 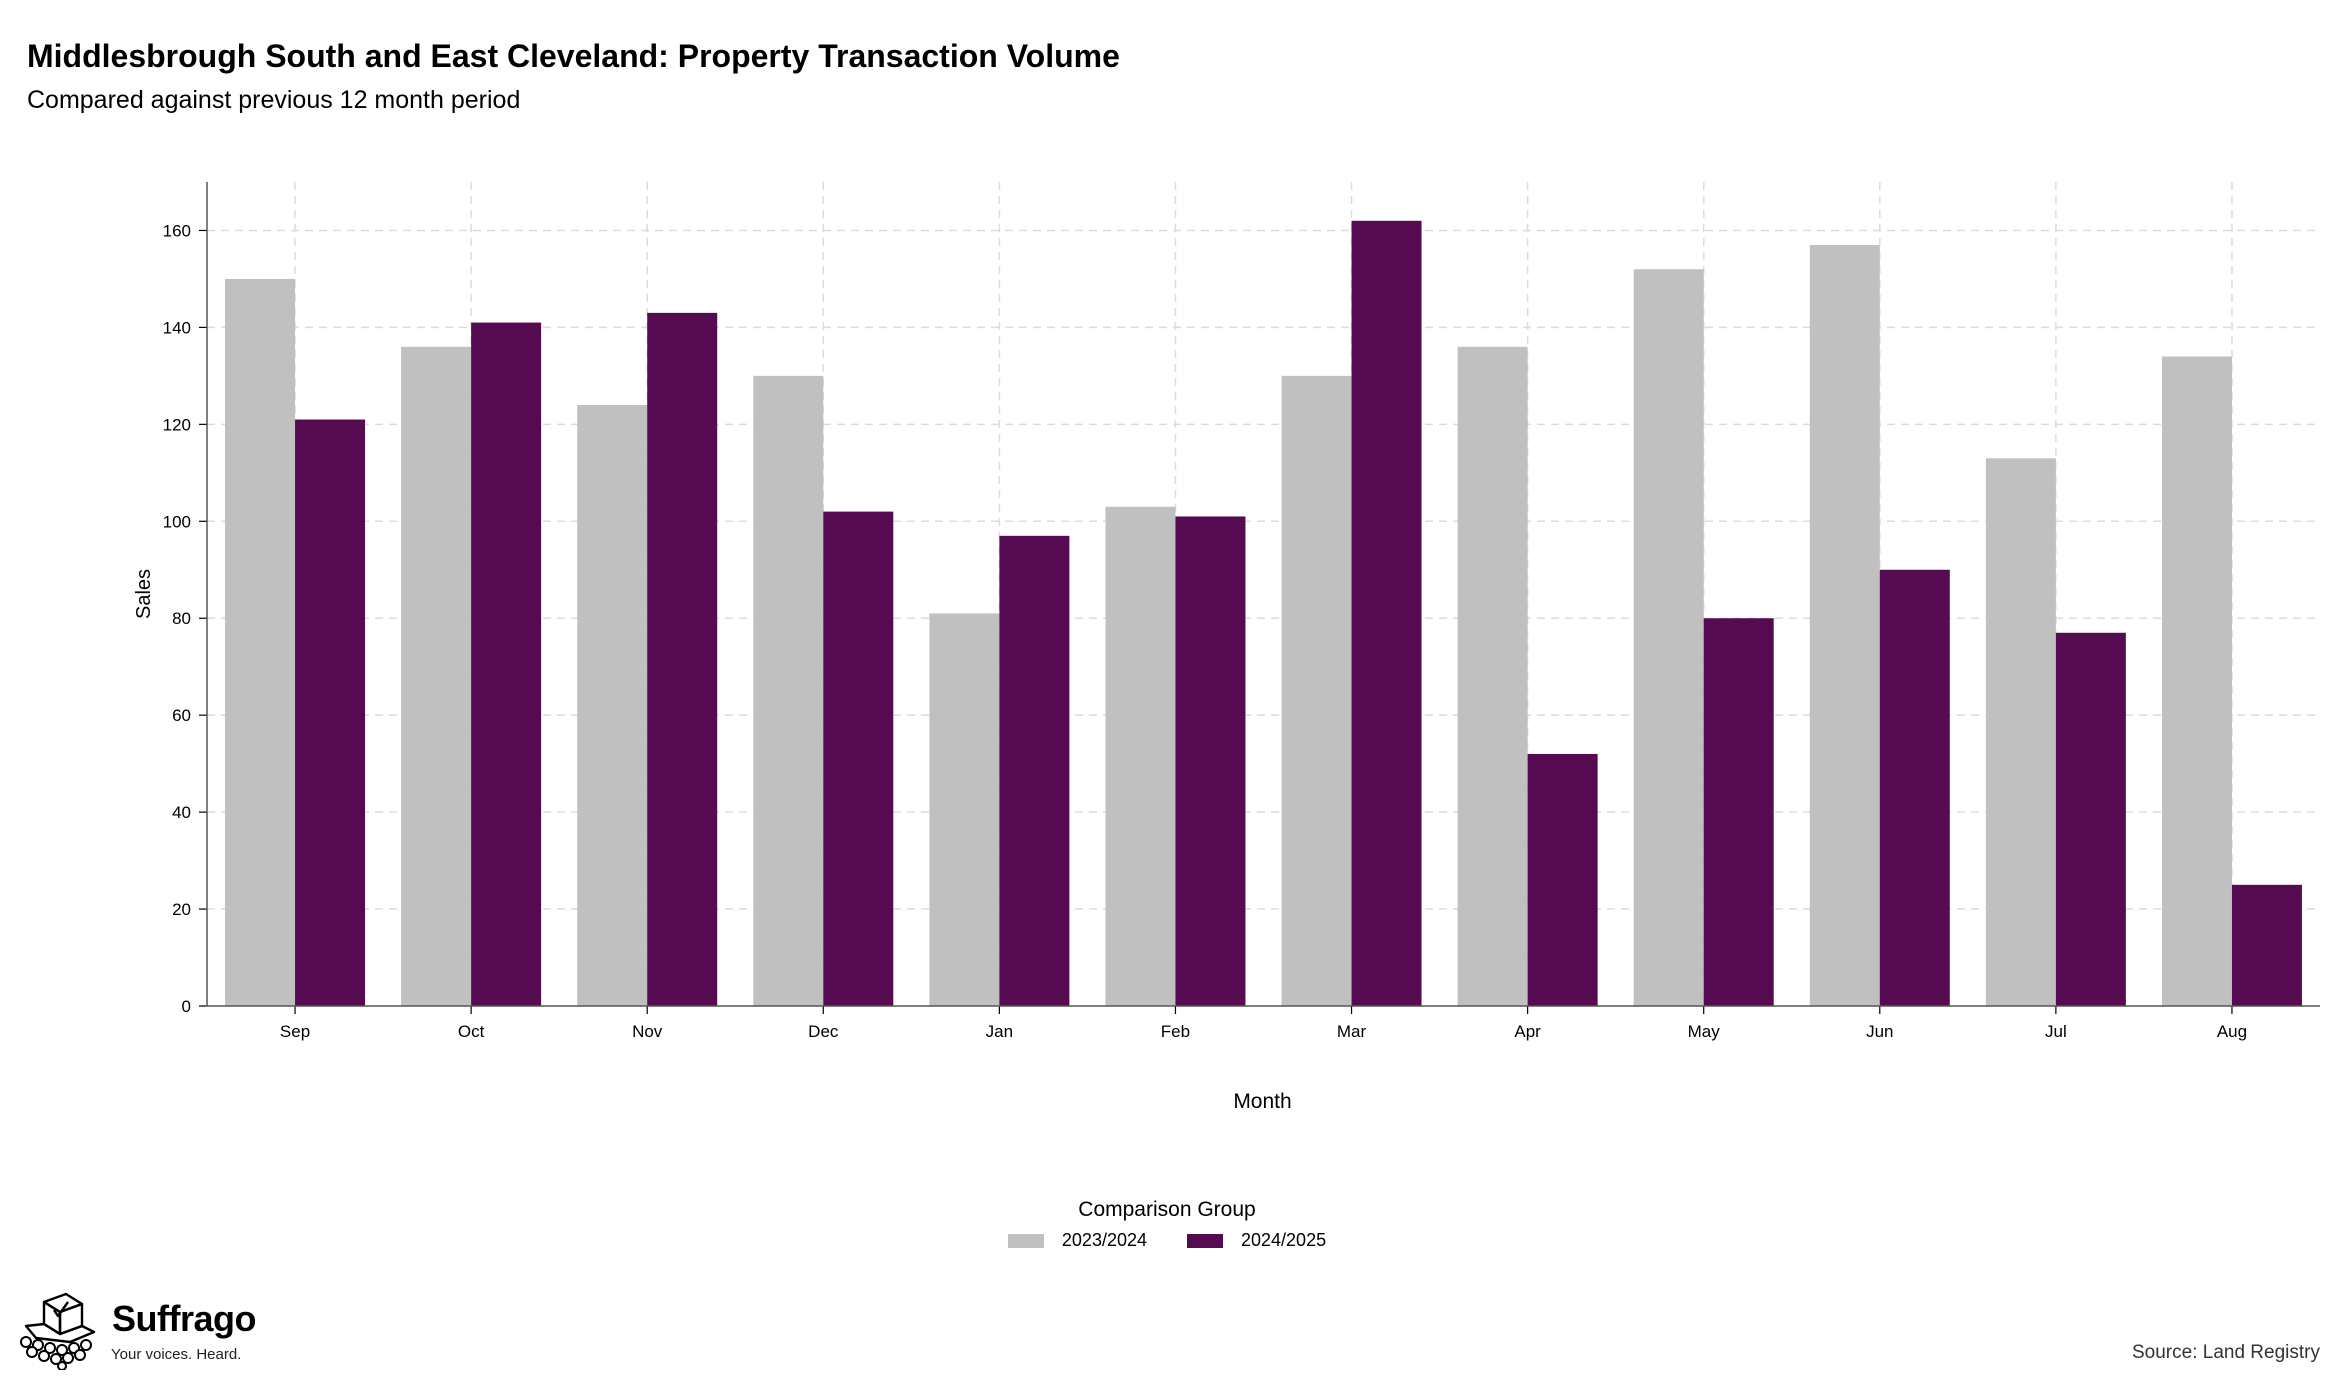 What do you see at coordinates (2056, 1031) in the screenshot?
I see `x-tick-label: Jul` at bounding box center [2056, 1031].